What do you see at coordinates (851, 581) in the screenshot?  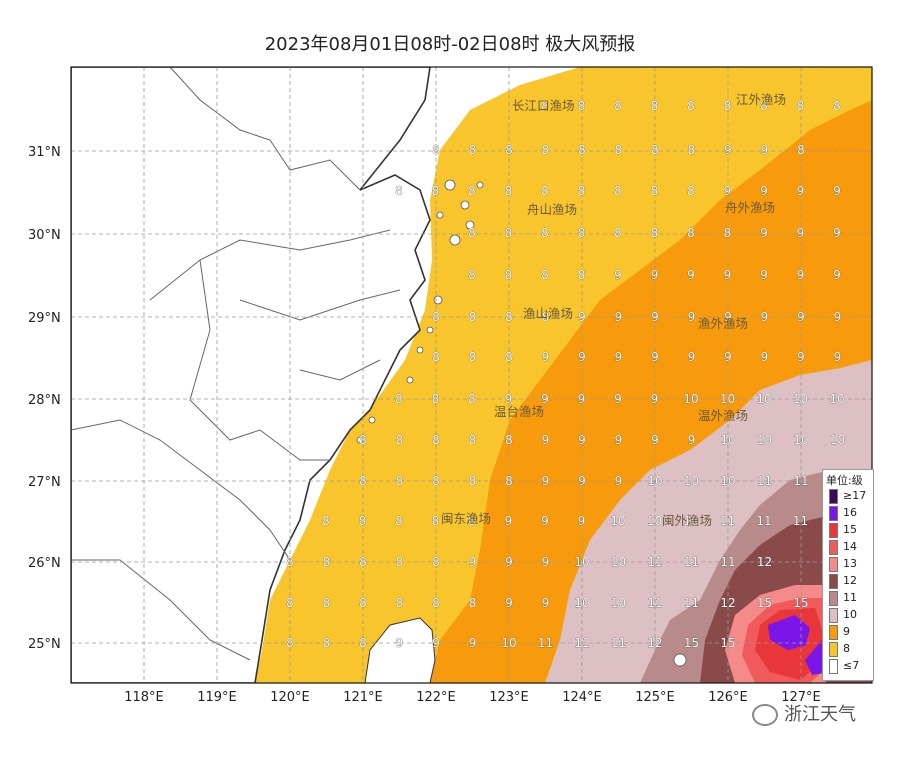 I see `legend-item: 12` at bounding box center [851, 581].